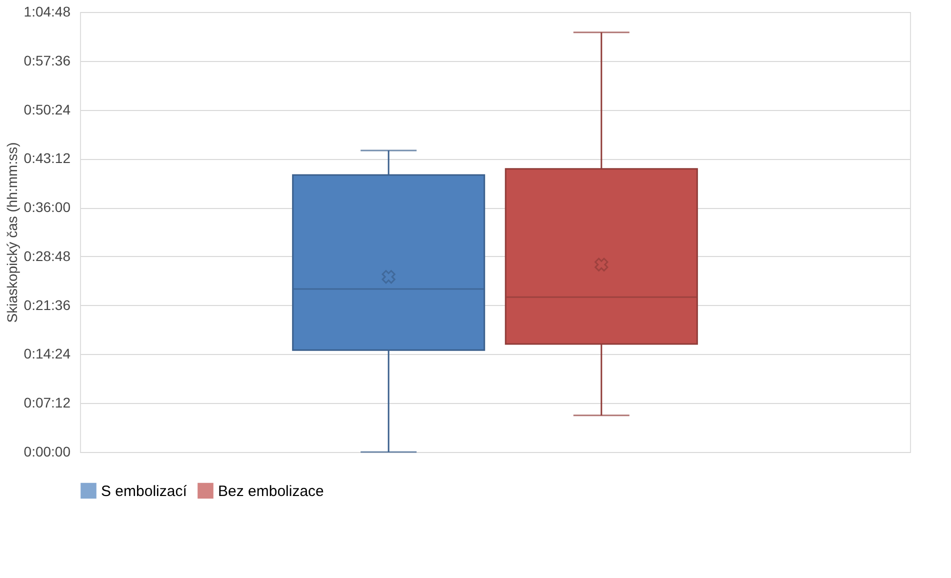 This screenshot has width=951, height=578. Describe the element at coordinates (47, 402) in the screenshot. I see `y-tick-label: 0:07:12` at that location.